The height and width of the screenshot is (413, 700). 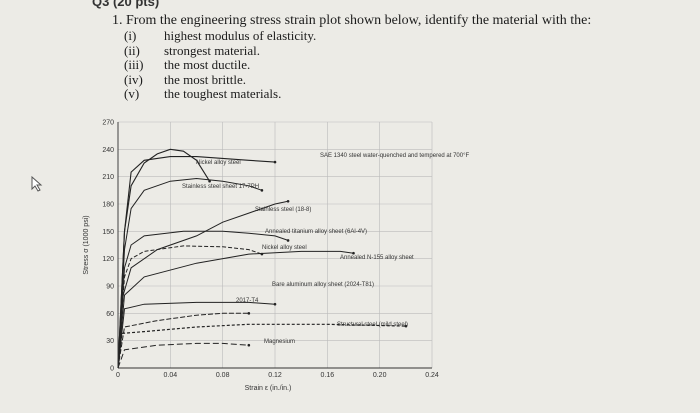 I want to click on question-item: (ii) strongest material., so click(x=220, y=50).